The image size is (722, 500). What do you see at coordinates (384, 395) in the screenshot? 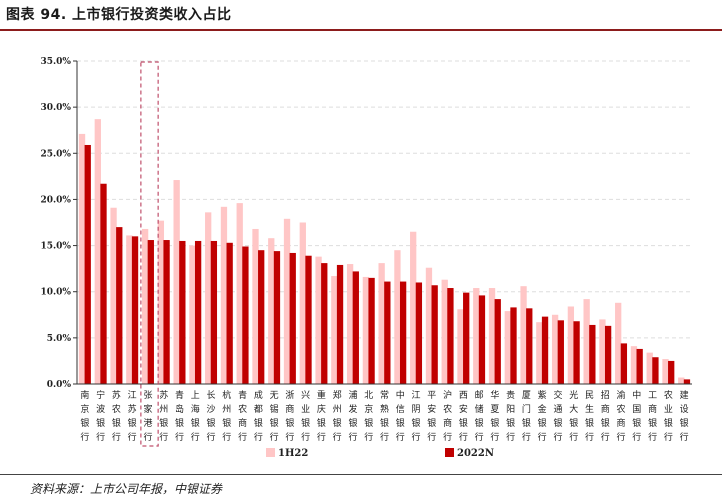
I see `category-label-char: 常` at bounding box center [384, 395].